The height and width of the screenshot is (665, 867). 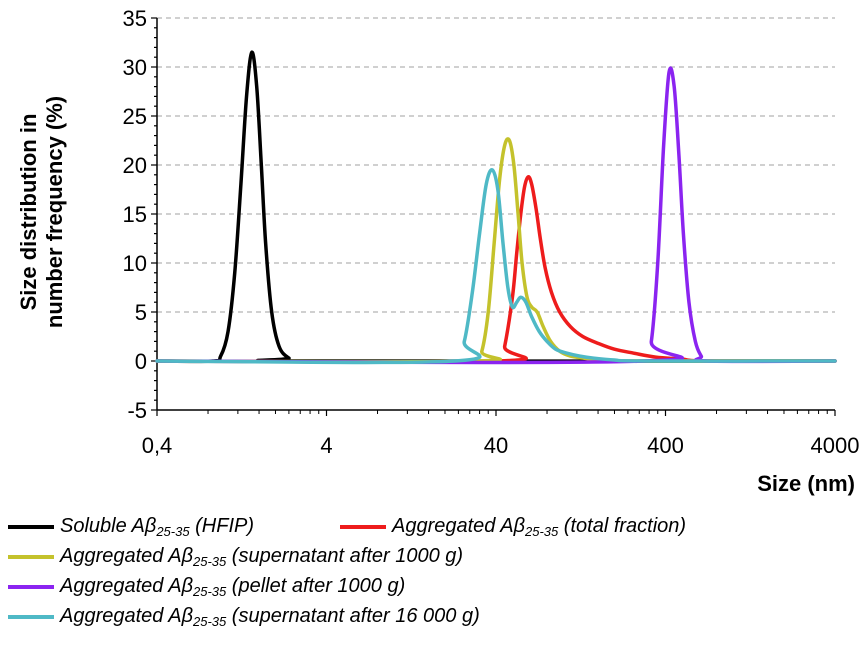 What do you see at coordinates (233, 587) in the screenshot?
I see `legend-label: Aggregated Aβ25-35 (pellet after 1000 g)` at bounding box center [233, 587].